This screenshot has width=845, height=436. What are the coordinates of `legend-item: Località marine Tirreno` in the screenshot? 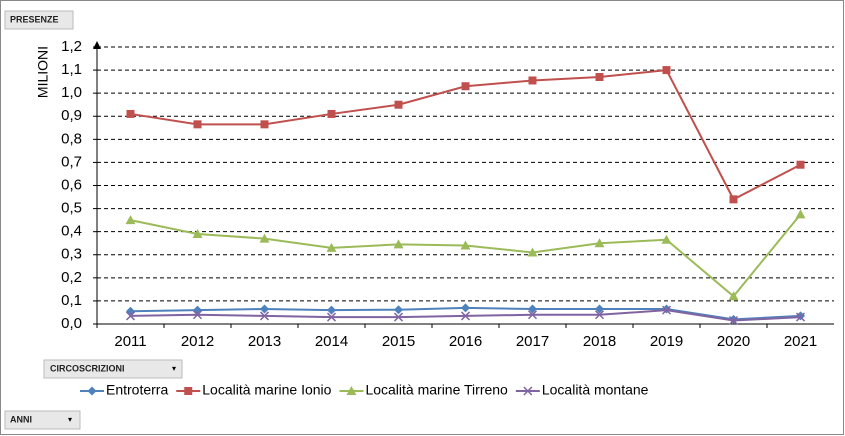 It's located at (423, 390).